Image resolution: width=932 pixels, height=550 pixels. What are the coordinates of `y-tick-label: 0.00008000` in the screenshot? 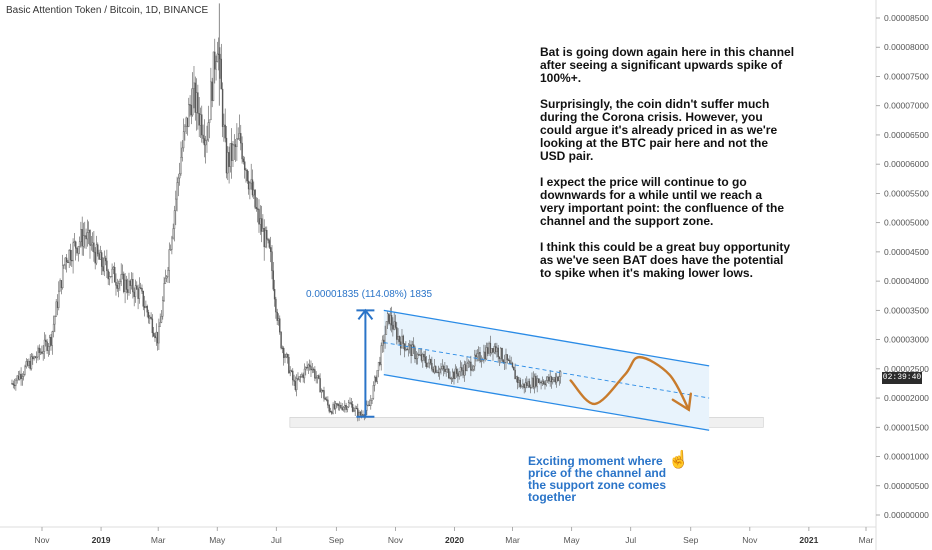 It's located at (906, 47).